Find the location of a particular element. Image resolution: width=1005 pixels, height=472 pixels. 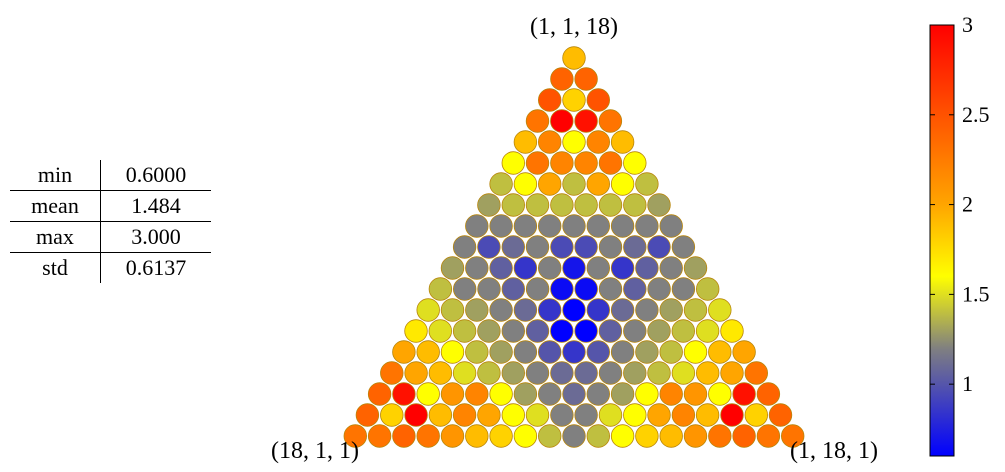

colorbar-ticks: 1 1.5 2 2.5 3 is located at coordinates (960, 204).